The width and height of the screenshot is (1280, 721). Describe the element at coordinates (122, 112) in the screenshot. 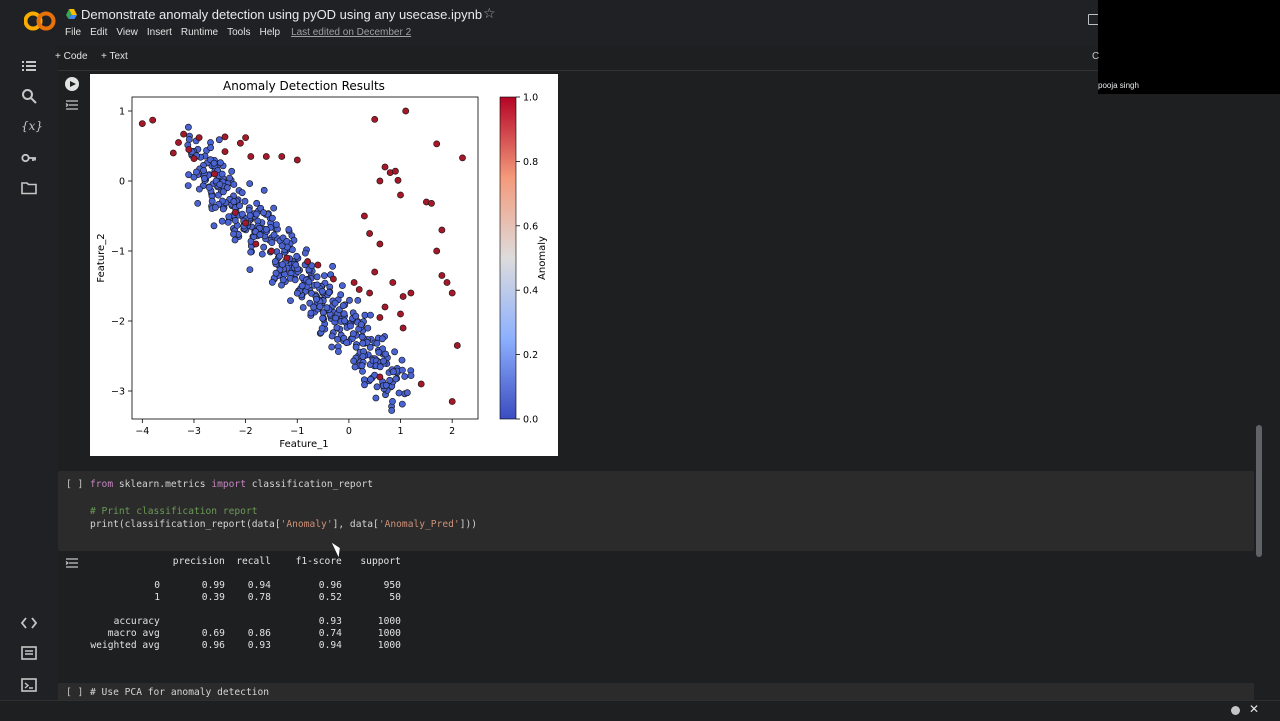

I see `y-tick-label: 1` at that location.